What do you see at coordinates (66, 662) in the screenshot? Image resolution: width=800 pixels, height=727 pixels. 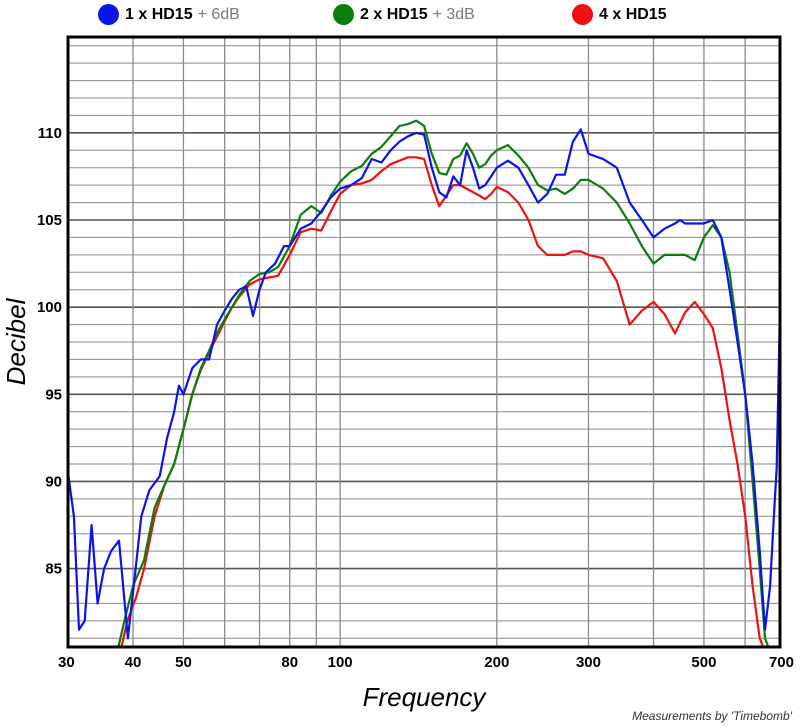 I see `x-tick-label: 30` at bounding box center [66, 662].